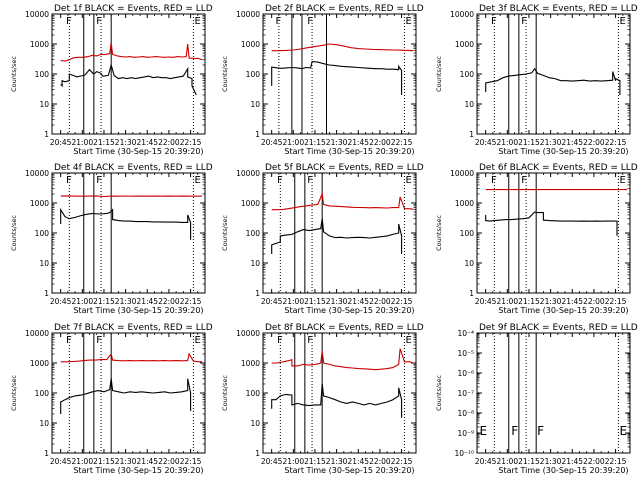 This screenshot has height=480, width=640. What do you see at coordinates (133, 328) in the screenshot?
I see `chart-title: Det 7f BLACK = Events, RED = LLD` at bounding box center [133, 328].